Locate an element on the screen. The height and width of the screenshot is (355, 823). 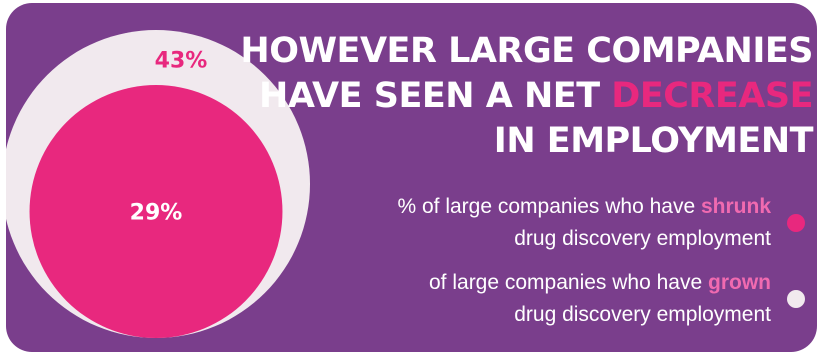
legend-shrunk-line-1: % of large companies who have shrunk is located at coordinates (584, 207).